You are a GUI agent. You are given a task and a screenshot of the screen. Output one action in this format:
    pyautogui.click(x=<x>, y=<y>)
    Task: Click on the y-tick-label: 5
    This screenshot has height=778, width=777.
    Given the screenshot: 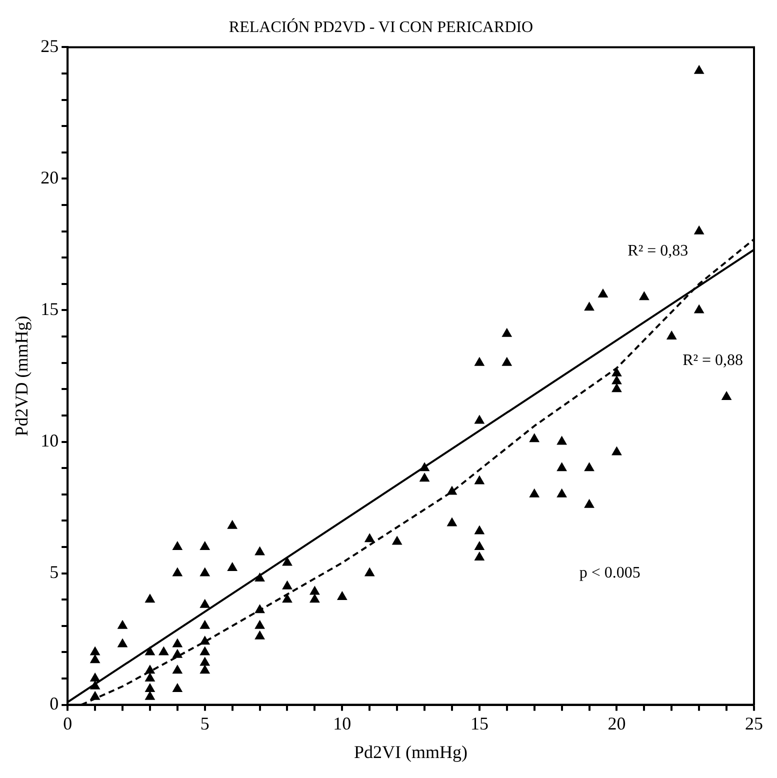 What is the action you would take?
    pyautogui.click(x=54, y=572)
    